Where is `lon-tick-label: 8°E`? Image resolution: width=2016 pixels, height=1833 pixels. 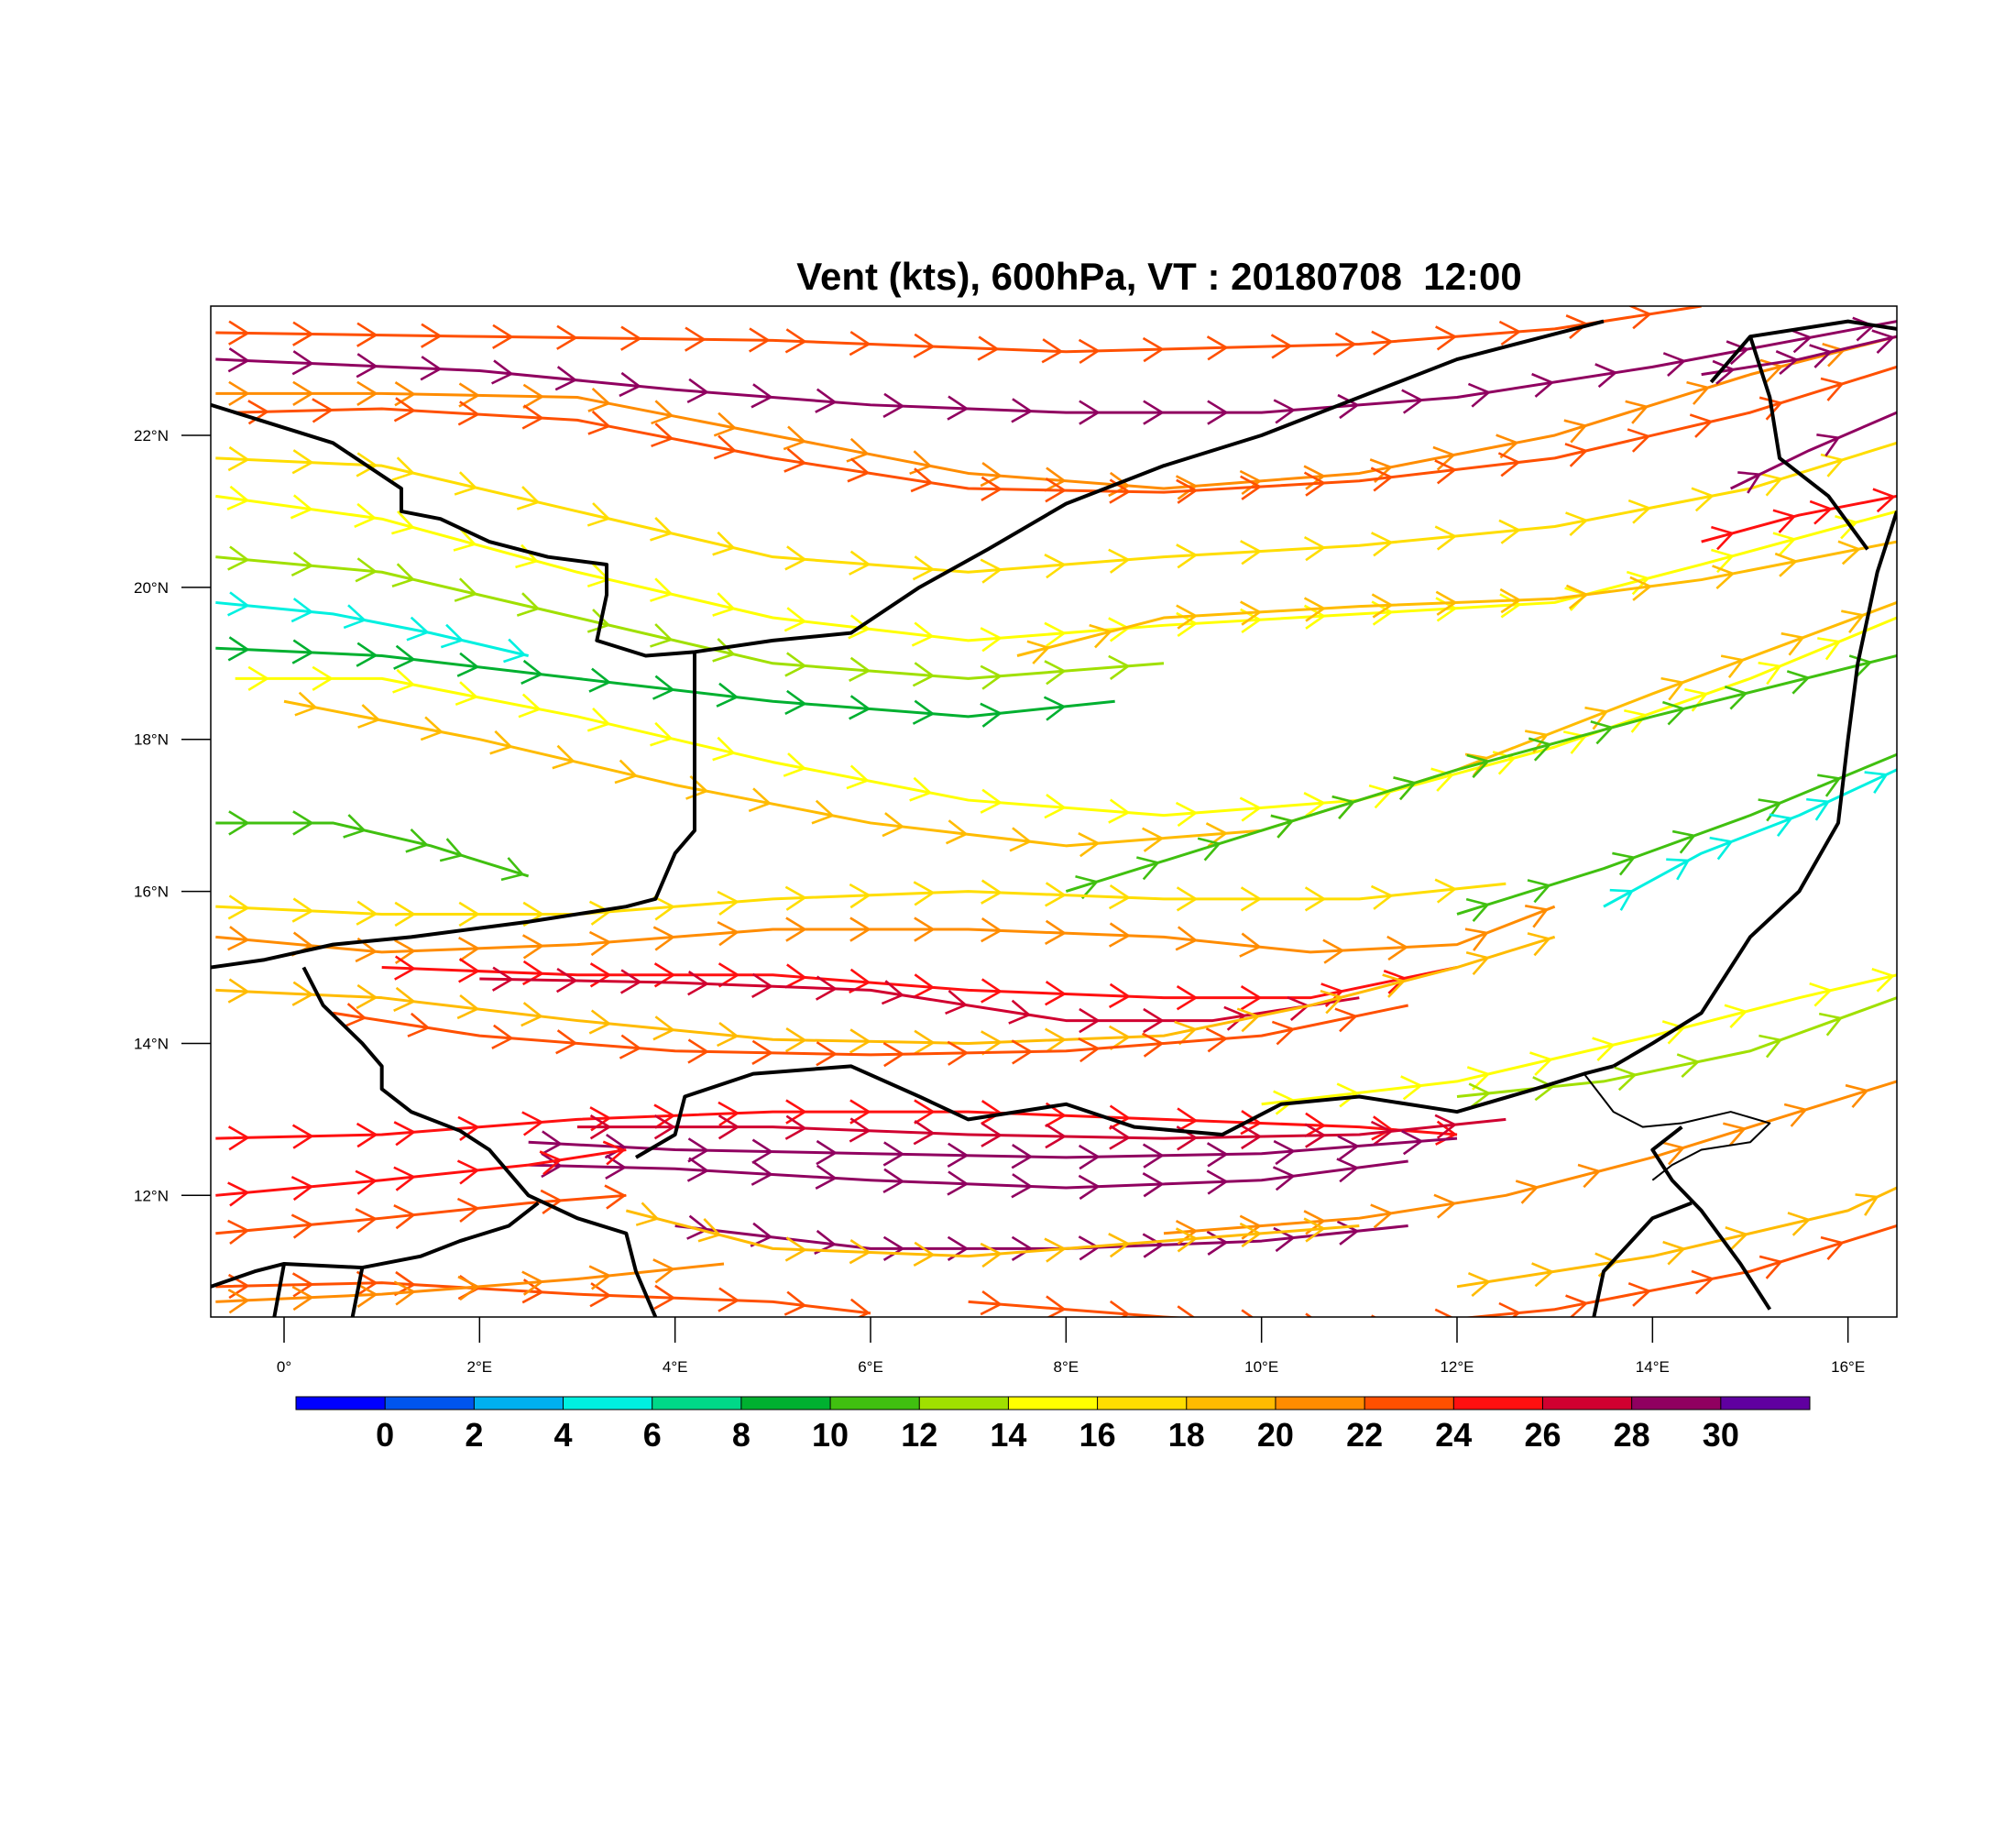 lon-tick-label: 8°E is located at coordinates (1066, 1367).